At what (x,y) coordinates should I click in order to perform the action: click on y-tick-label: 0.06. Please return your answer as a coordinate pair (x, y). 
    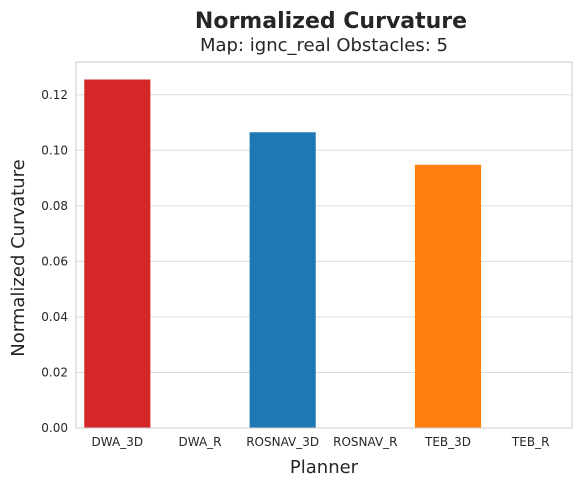
    Looking at the image, I should click on (54, 261).